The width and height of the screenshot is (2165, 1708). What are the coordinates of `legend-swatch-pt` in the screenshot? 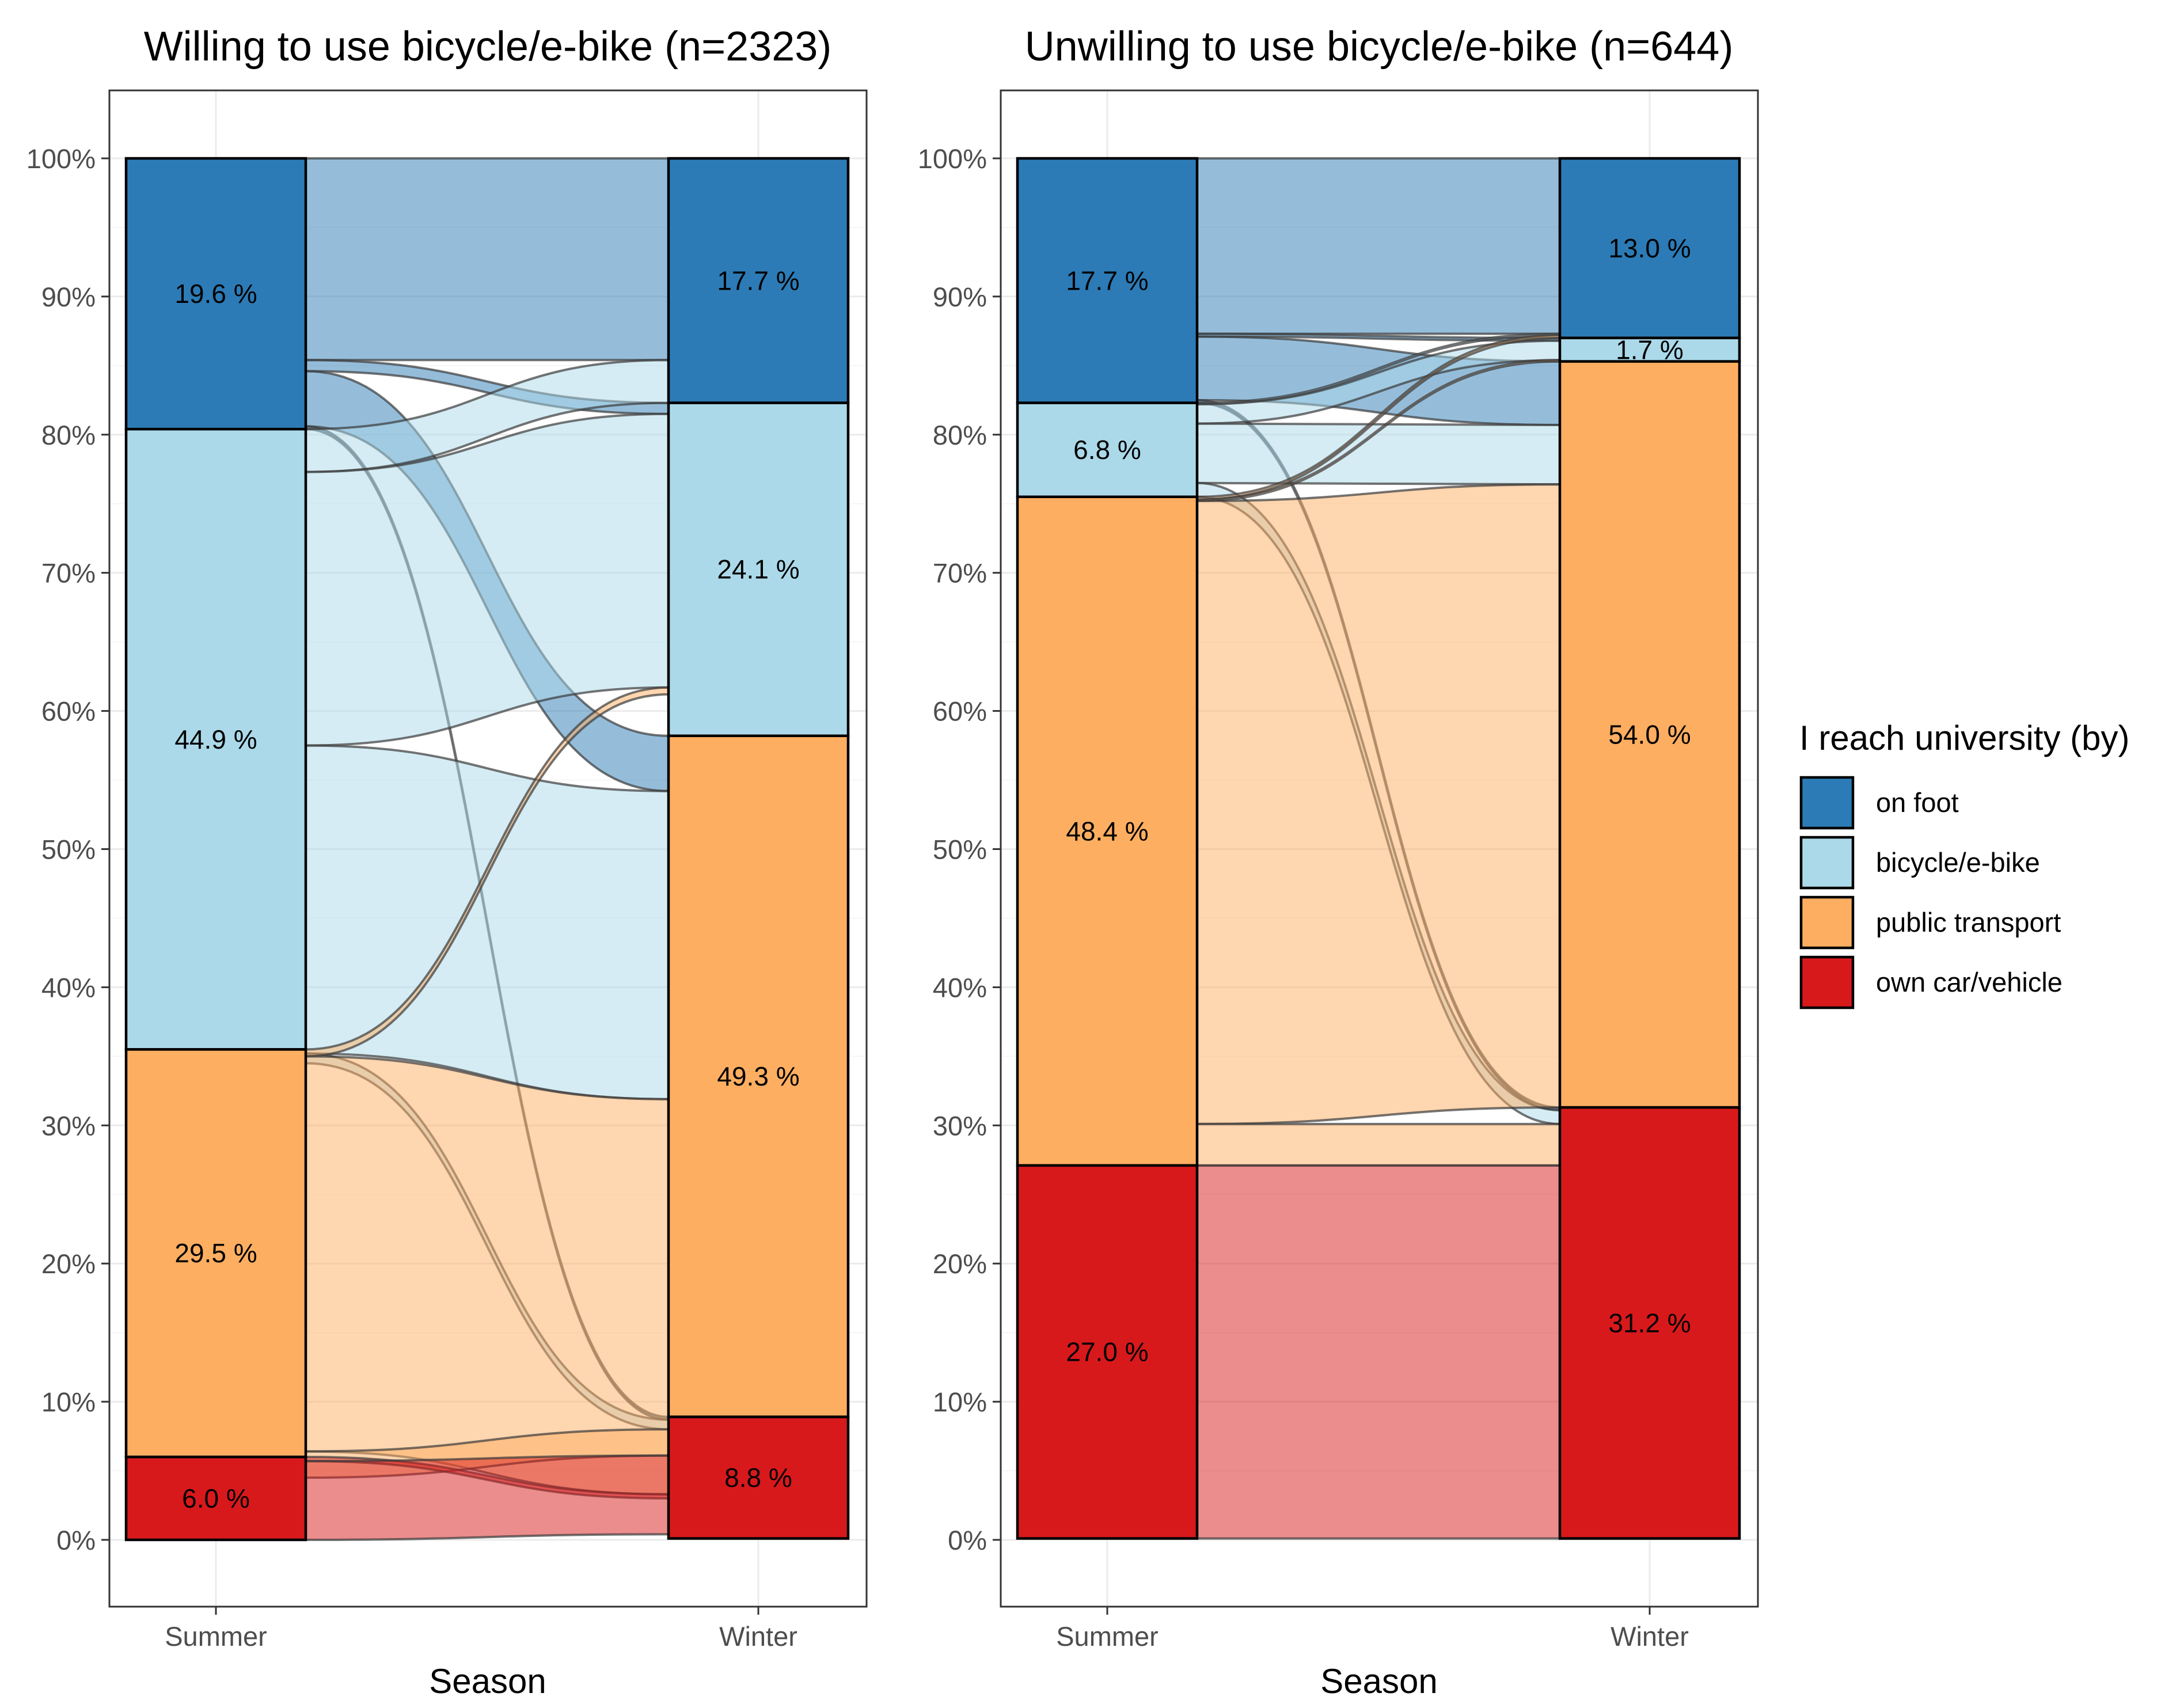 It's located at (1827, 922).